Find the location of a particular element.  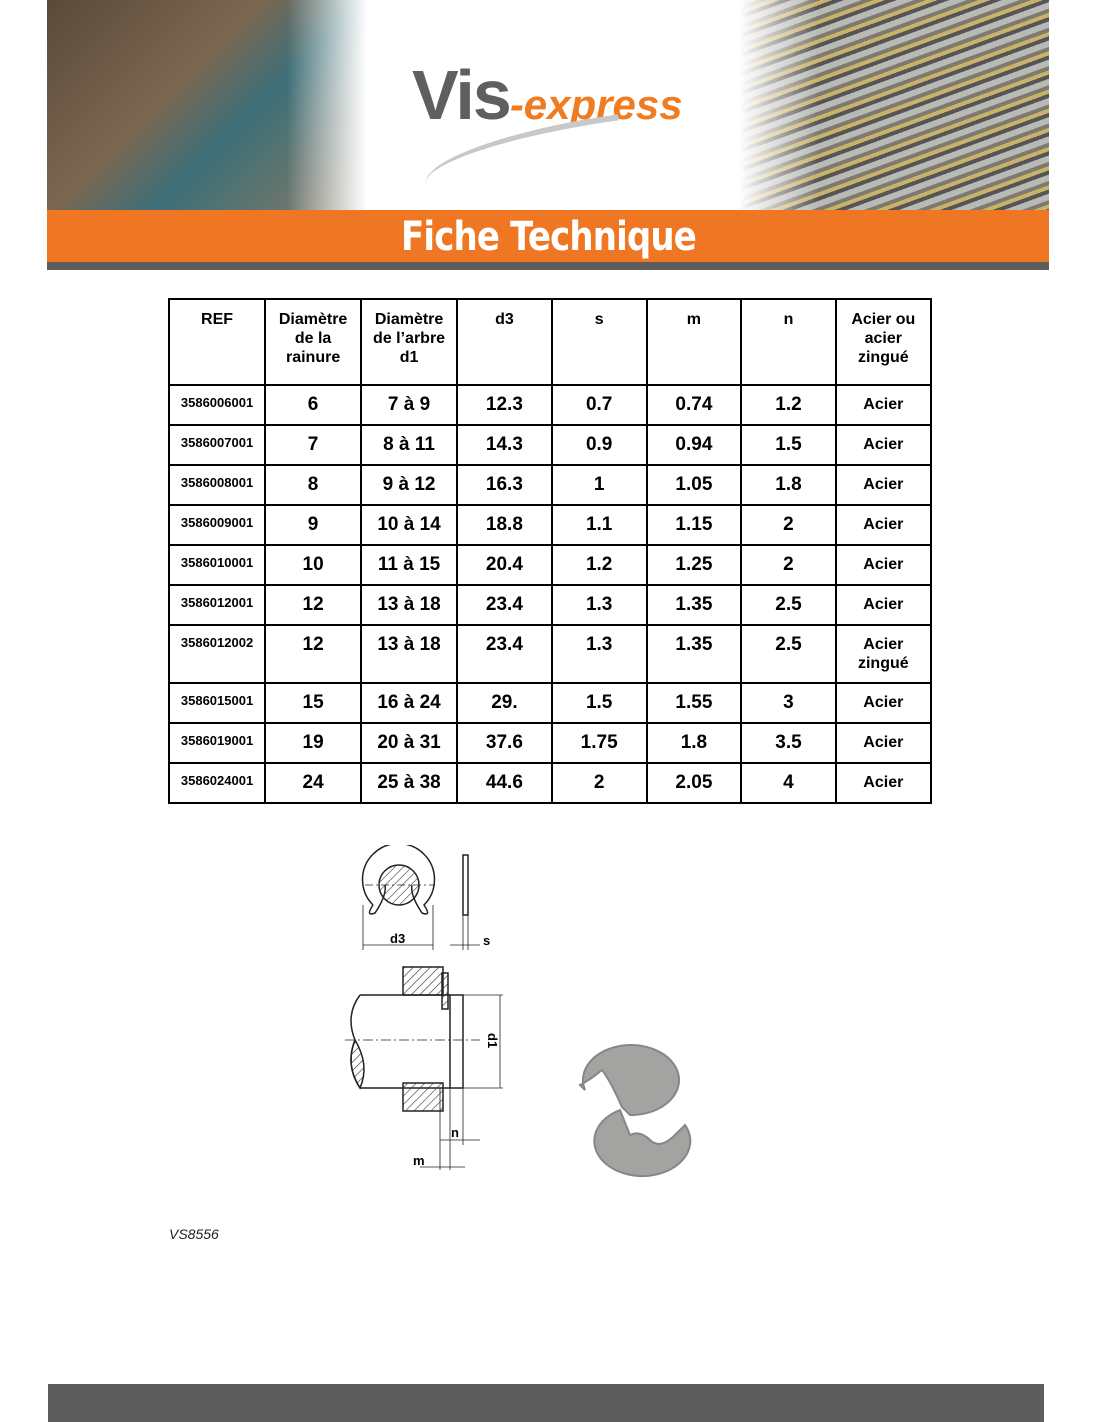

table-cell: 1.55 is located at coordinates (694, 703).